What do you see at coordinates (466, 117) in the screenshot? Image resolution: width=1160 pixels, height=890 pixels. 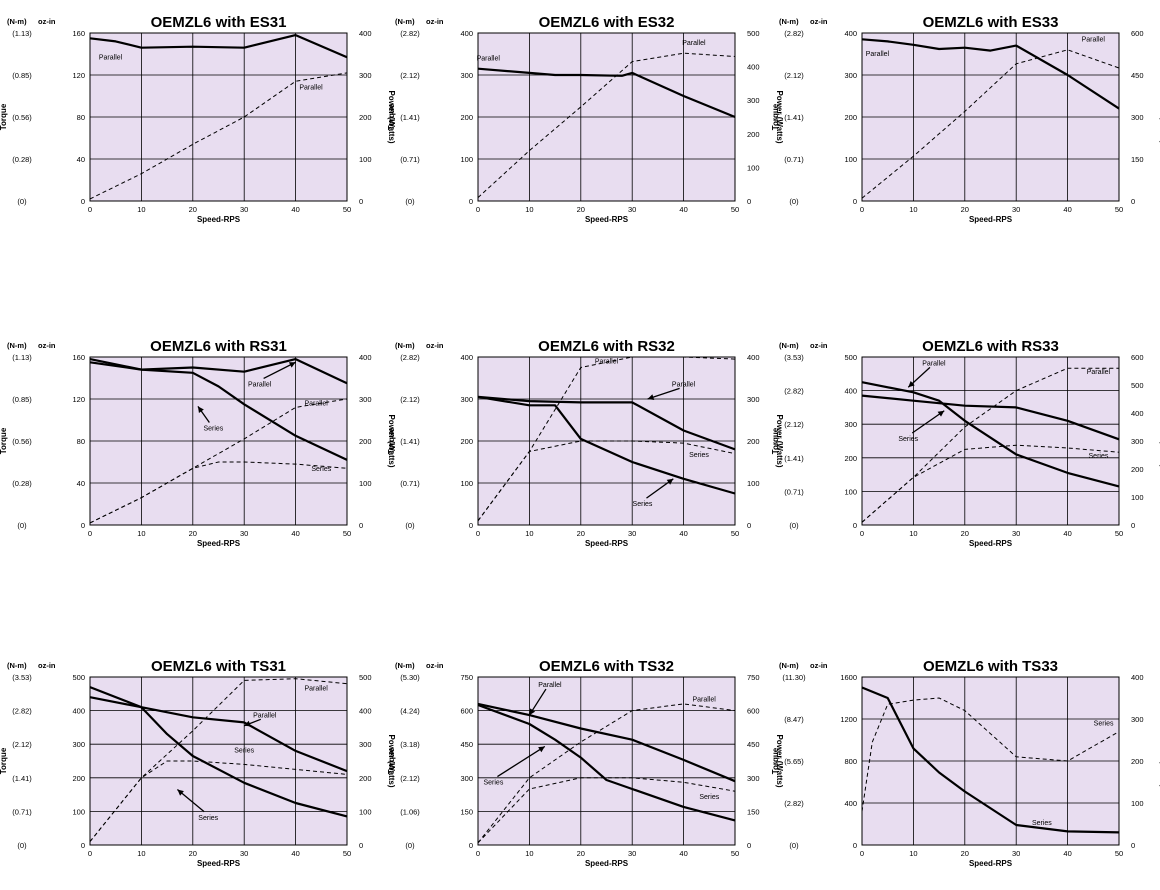 I see `y-tick-ozin-label: 200` at bounding box center [466, 117].